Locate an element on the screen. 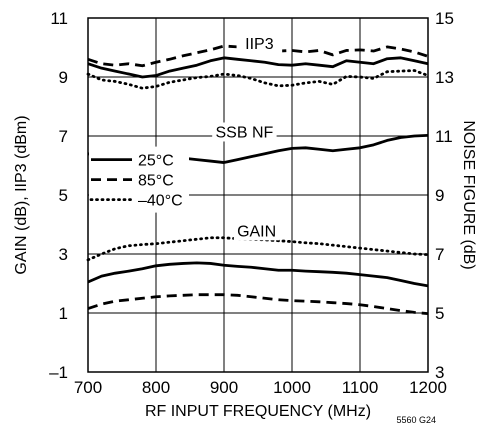 This screenshot has width=480, height=426. legend-label-dotted: –40°C is located at coordinates (160, 201).